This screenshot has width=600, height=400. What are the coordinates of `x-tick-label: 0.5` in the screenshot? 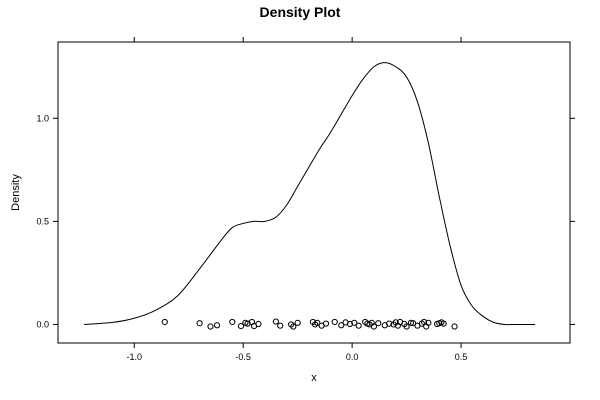 It's located at (461, 357).